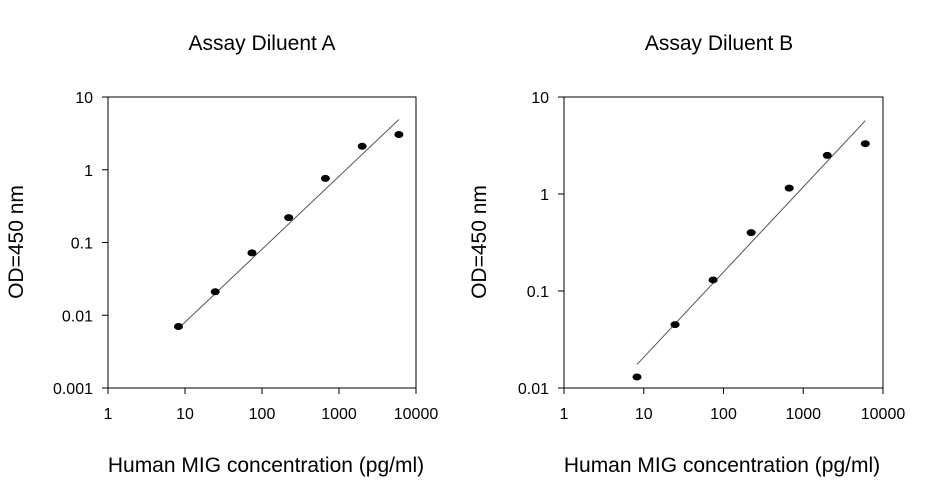 The image size is (926, 485). What do you see at coordinates (751, 260) in the screenshot?
I see `data-points-group` at bounding box center [751, 260].